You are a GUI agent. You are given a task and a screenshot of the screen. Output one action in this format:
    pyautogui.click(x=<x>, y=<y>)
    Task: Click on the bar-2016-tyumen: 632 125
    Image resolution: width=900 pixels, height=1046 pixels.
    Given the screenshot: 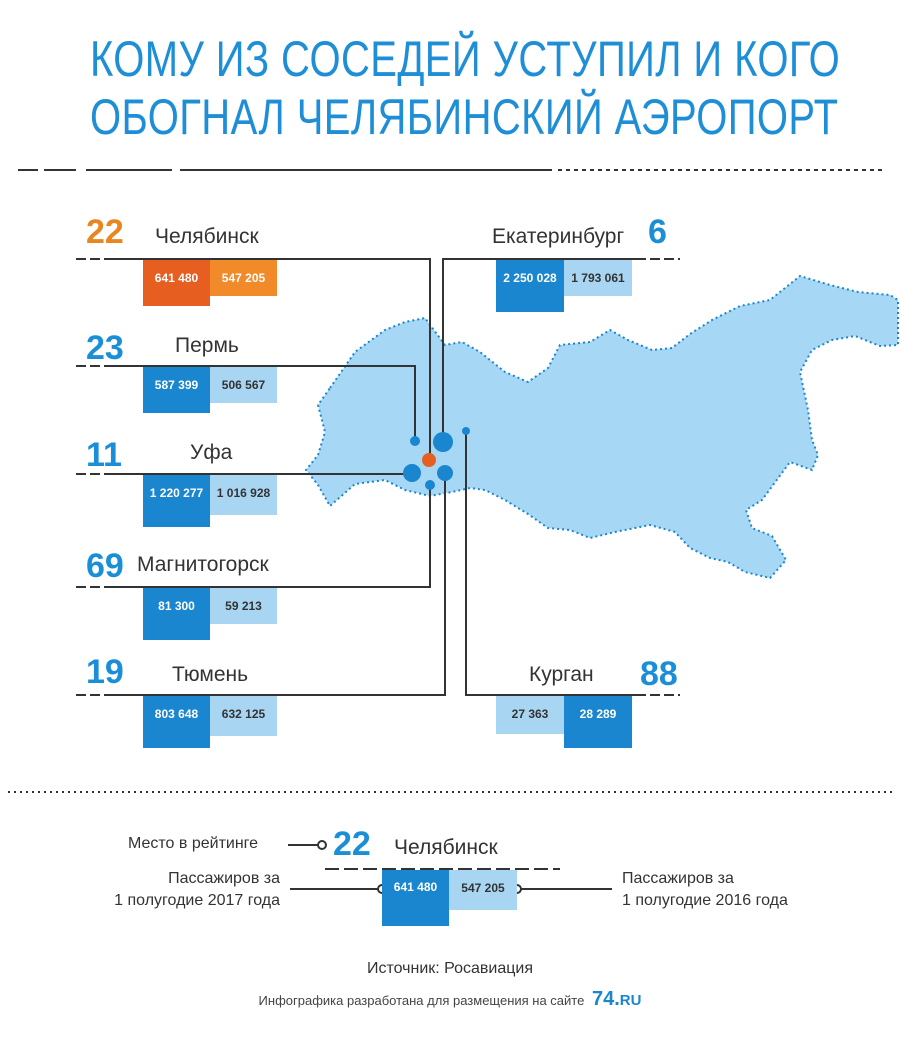 What is the action you would take?
    pyautogui.click(x=243, y=716)
    